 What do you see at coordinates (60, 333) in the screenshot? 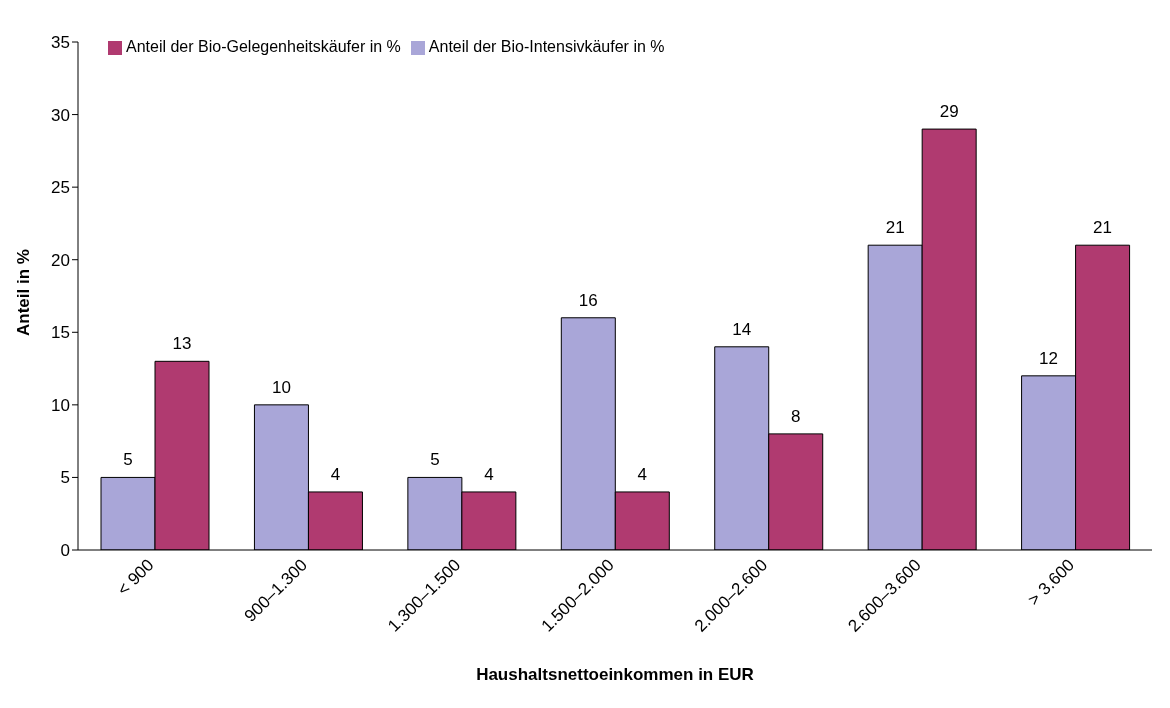
I see `y-tick-label: 15` at bounding box center [60, 333].